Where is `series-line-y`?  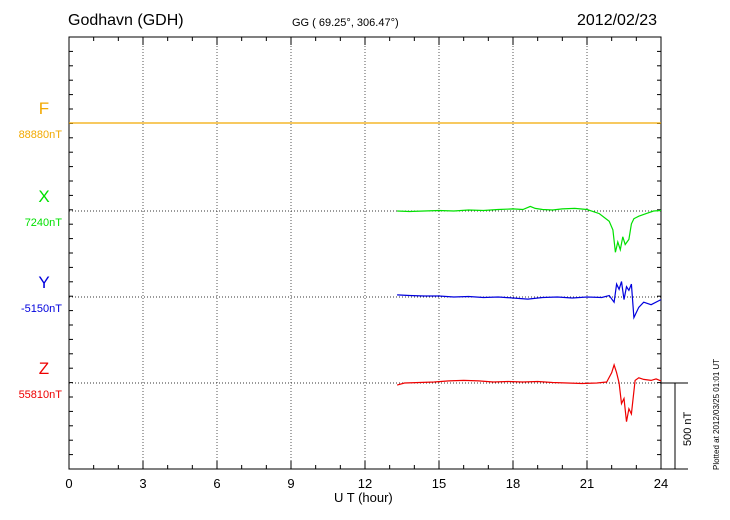 series-line-y is located at coordinates (529, 300).